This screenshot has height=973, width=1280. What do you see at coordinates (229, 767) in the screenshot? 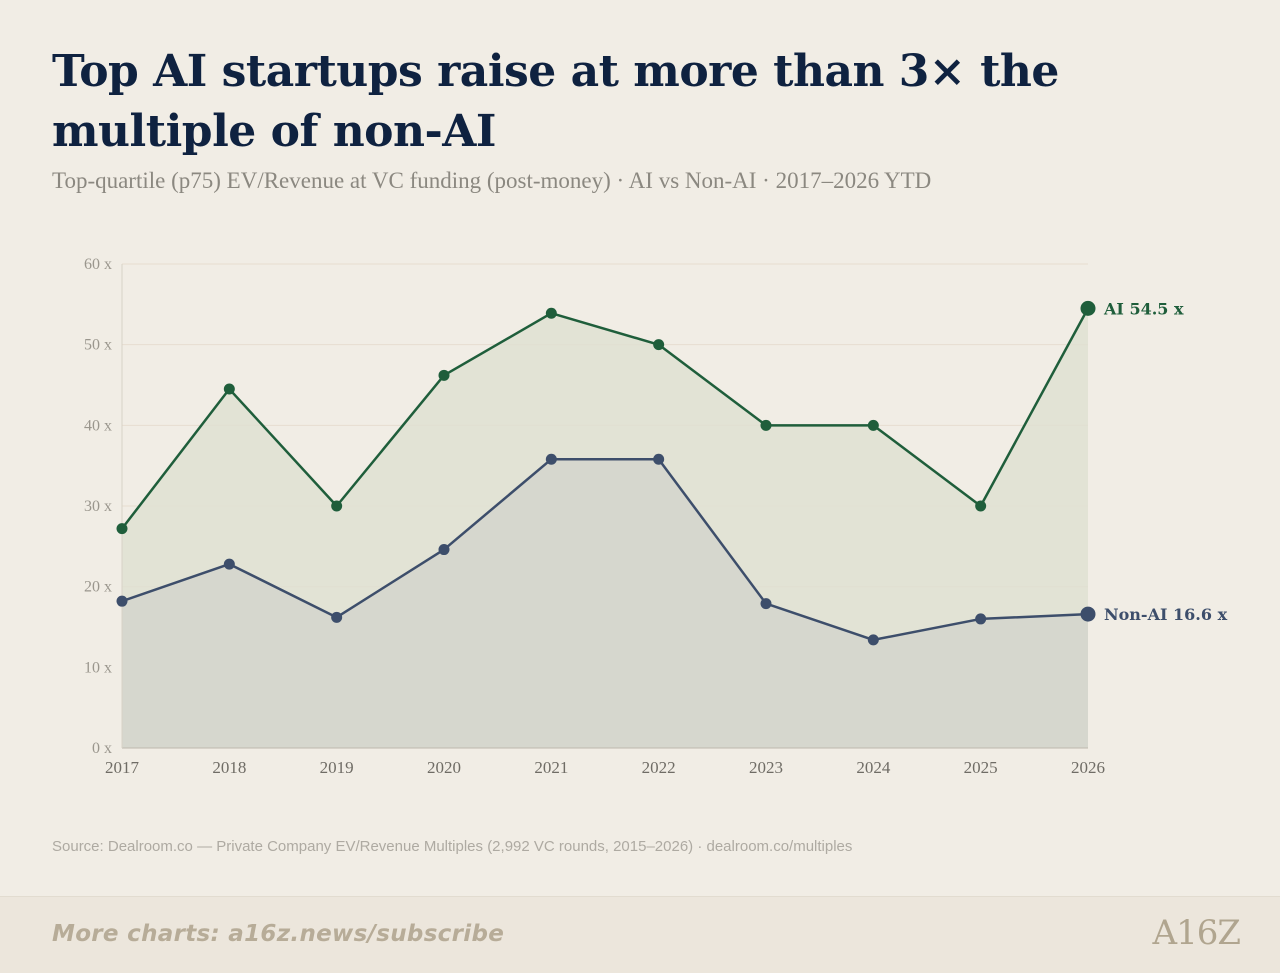
I see `x-tick-label: 2018` at bounding box center [229, 767].